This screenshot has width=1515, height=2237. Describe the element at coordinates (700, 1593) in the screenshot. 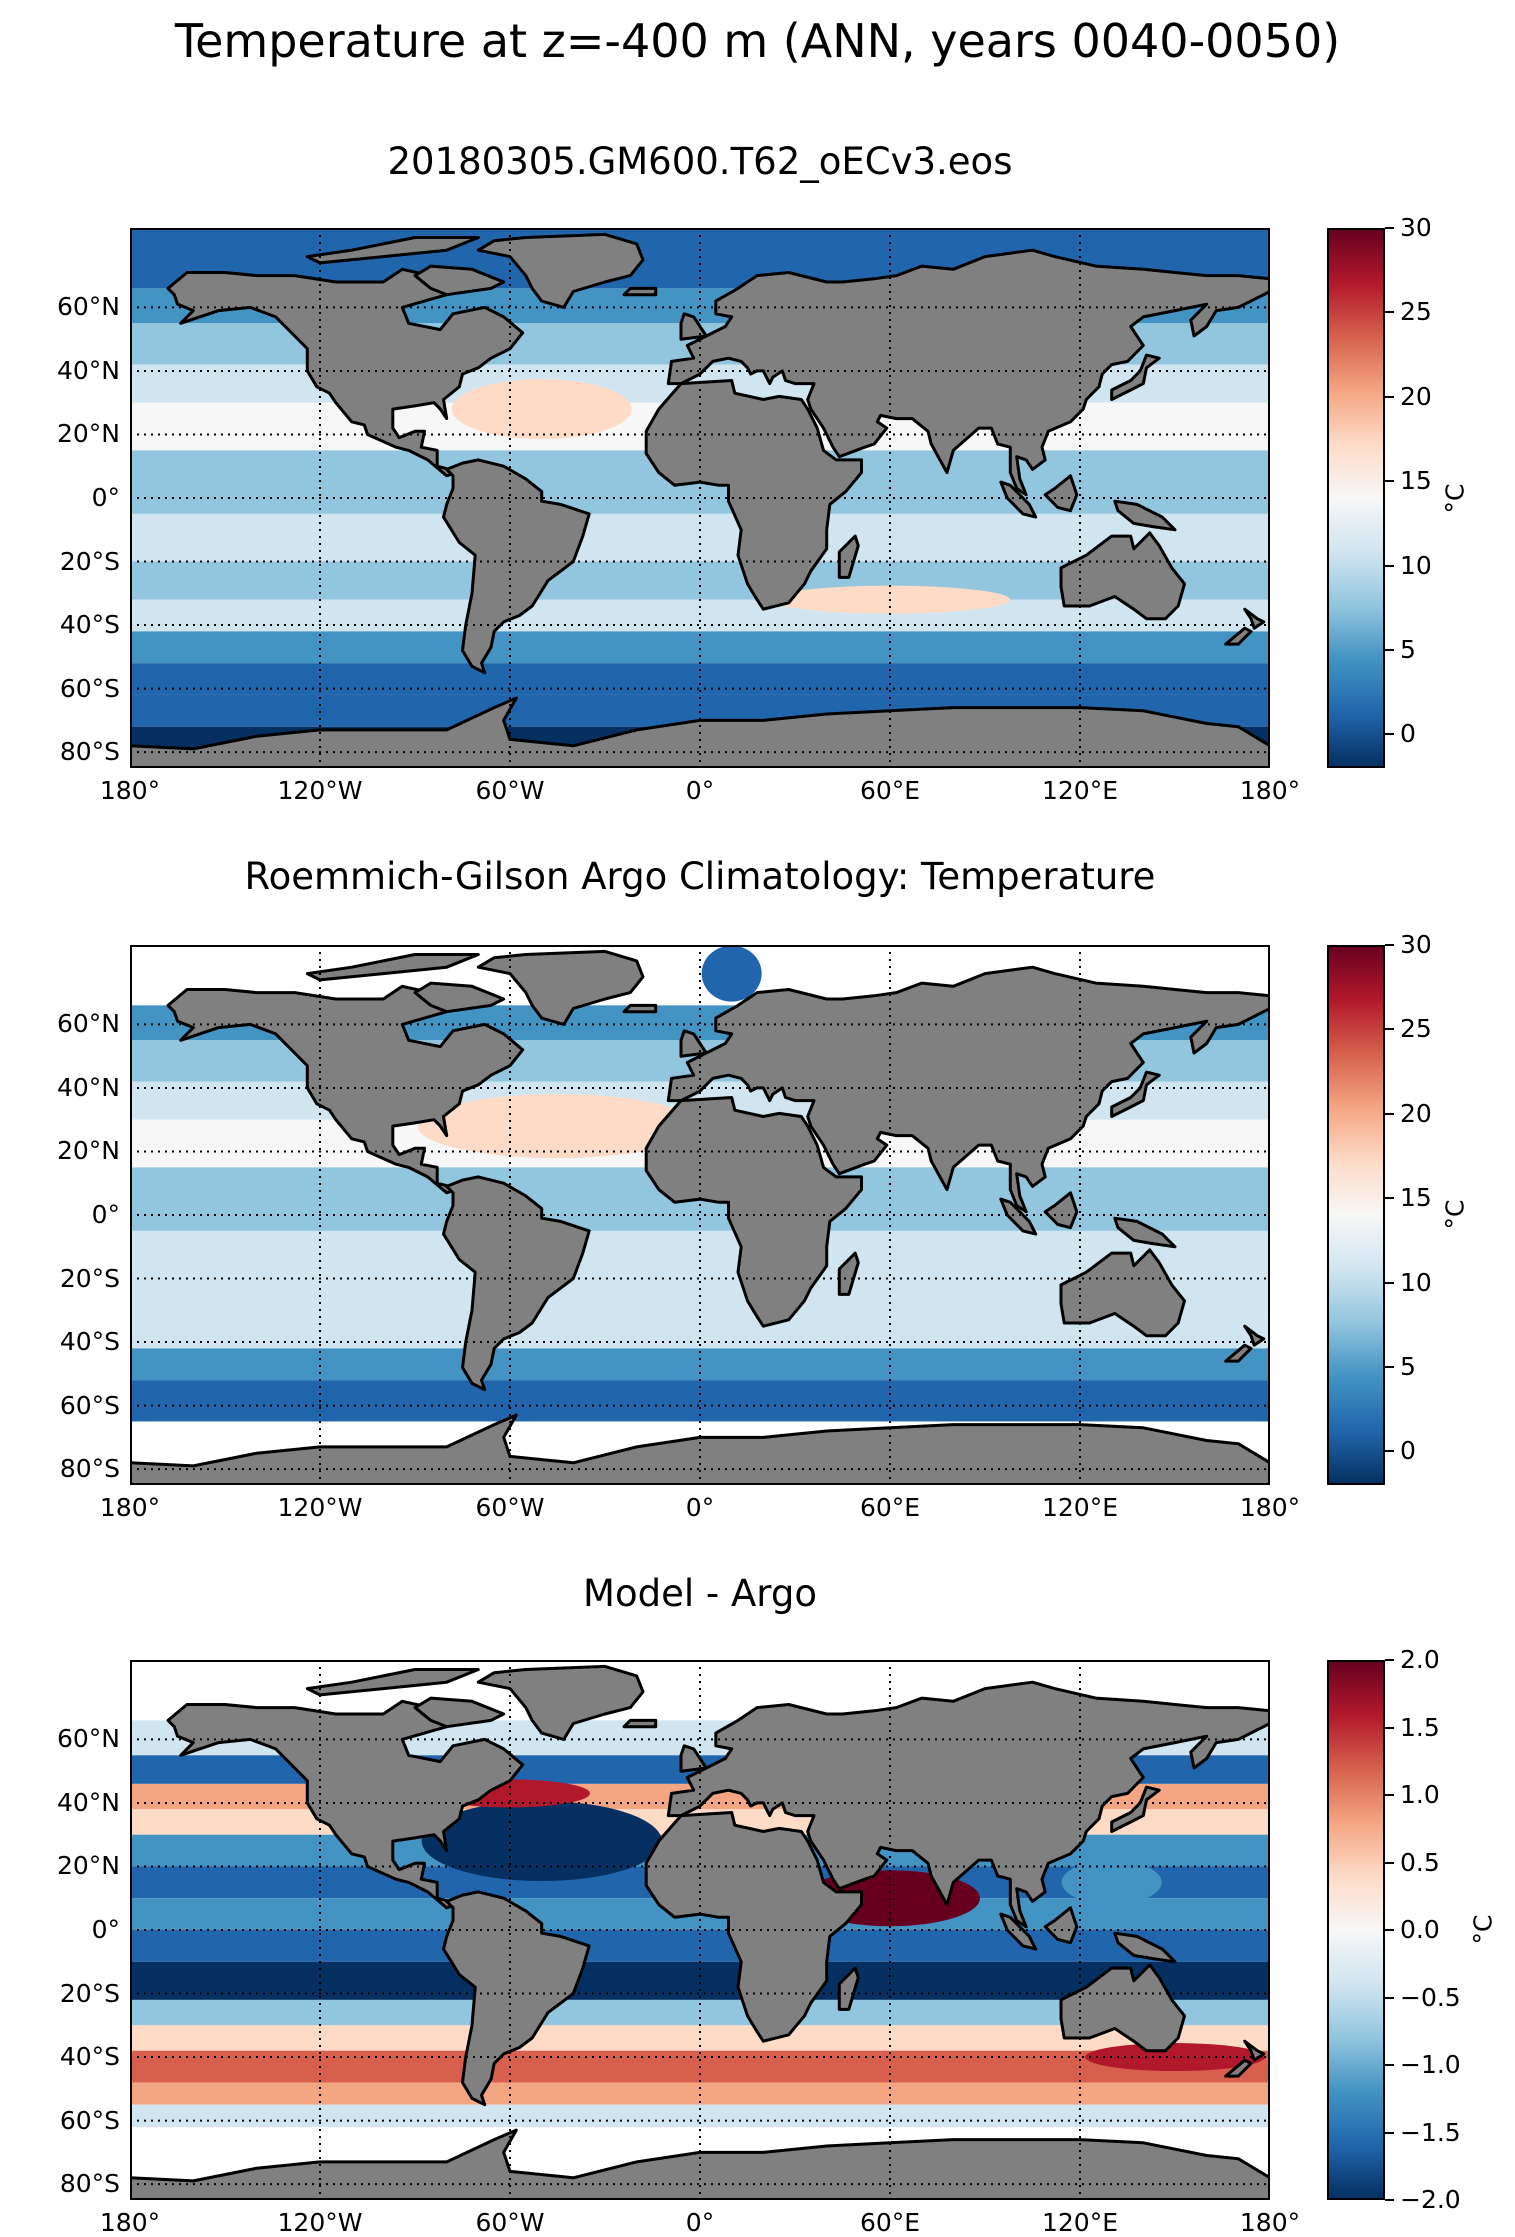

I see `panel-3-title: Model - Argo` at that location.